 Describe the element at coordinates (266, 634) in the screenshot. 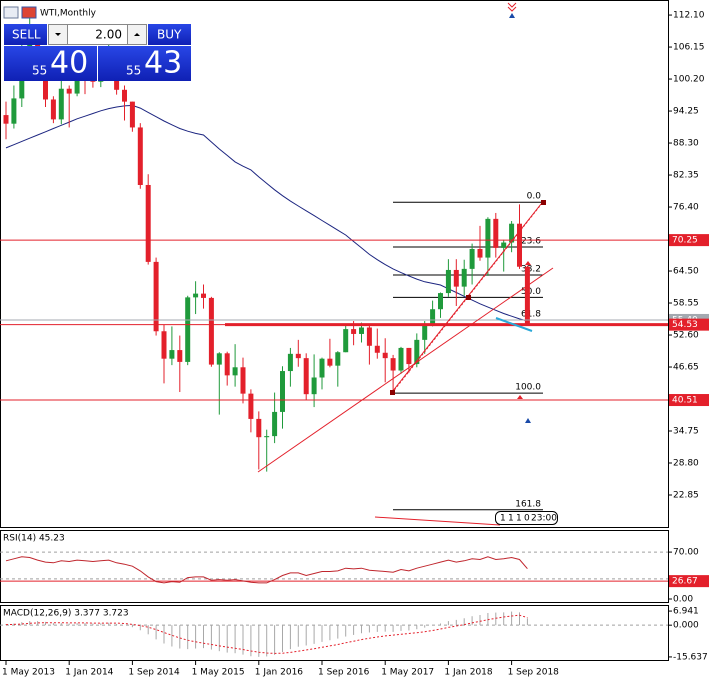

I see `signal-line` at that location.